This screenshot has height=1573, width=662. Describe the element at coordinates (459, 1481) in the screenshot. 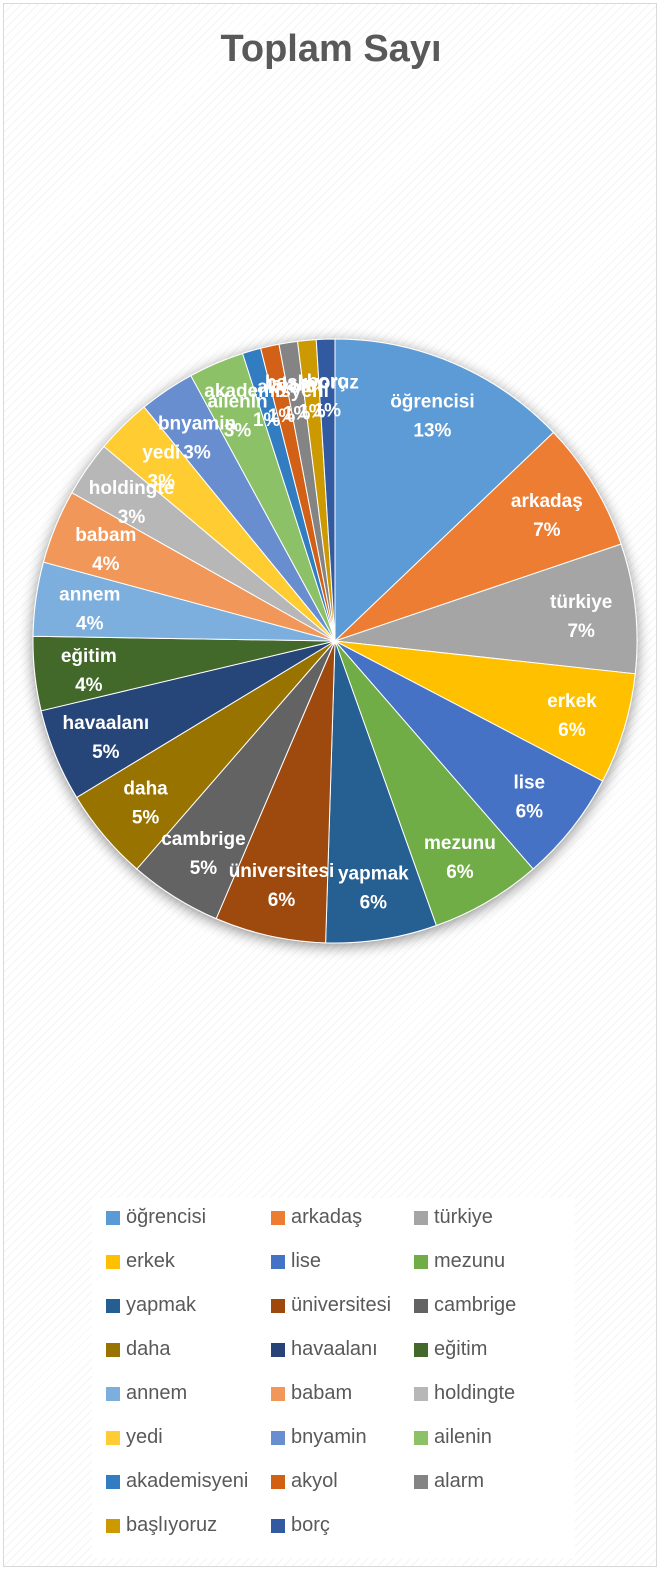

I see `legend-label: alarm` at that location.